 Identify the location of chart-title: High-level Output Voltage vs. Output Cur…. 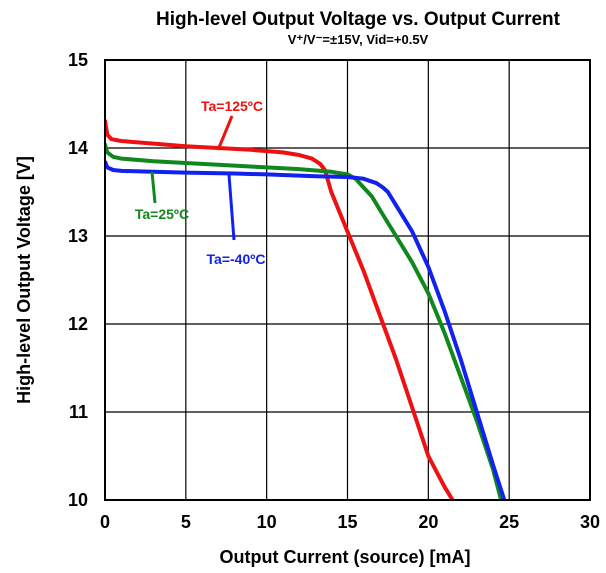
(358, 19).